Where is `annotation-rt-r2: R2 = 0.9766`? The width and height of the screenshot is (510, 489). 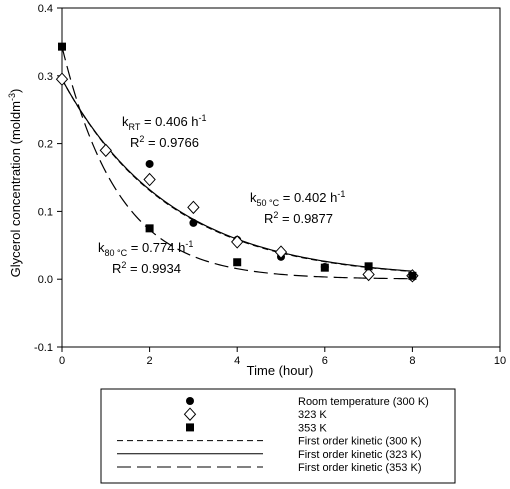 annotation-rt-r2: R2 = 0.9766 is located at coordinates (164, 142).